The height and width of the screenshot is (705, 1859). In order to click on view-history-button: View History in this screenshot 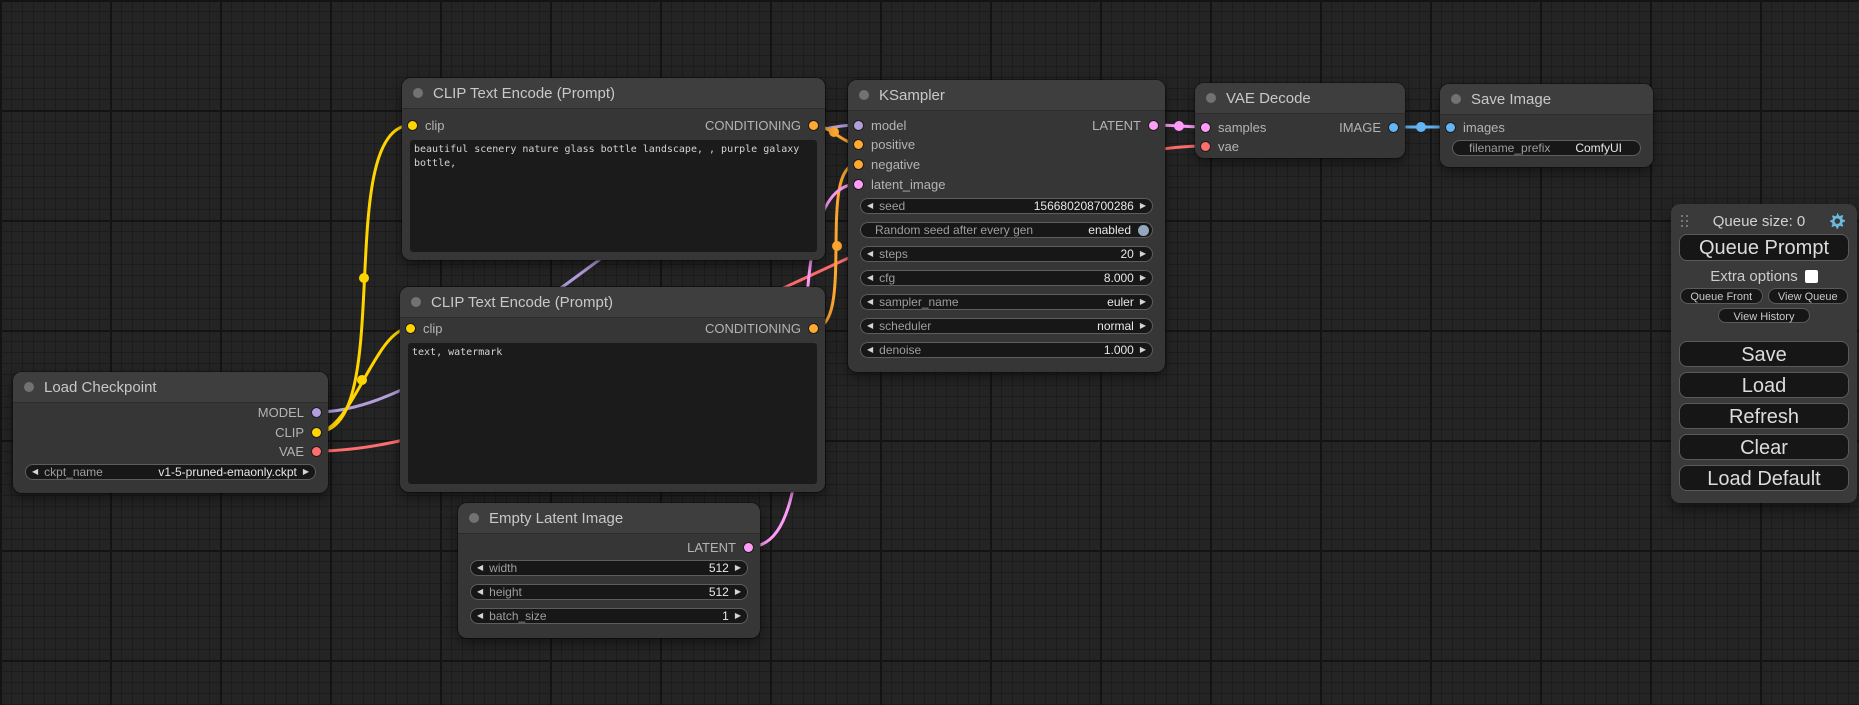, I will do `click(1764, 315)`.